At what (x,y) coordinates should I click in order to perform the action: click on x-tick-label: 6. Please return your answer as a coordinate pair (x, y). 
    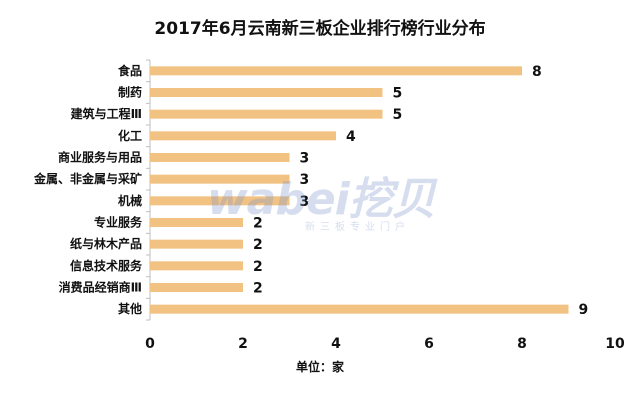
    Looking at the image, I should click on (429, 344).